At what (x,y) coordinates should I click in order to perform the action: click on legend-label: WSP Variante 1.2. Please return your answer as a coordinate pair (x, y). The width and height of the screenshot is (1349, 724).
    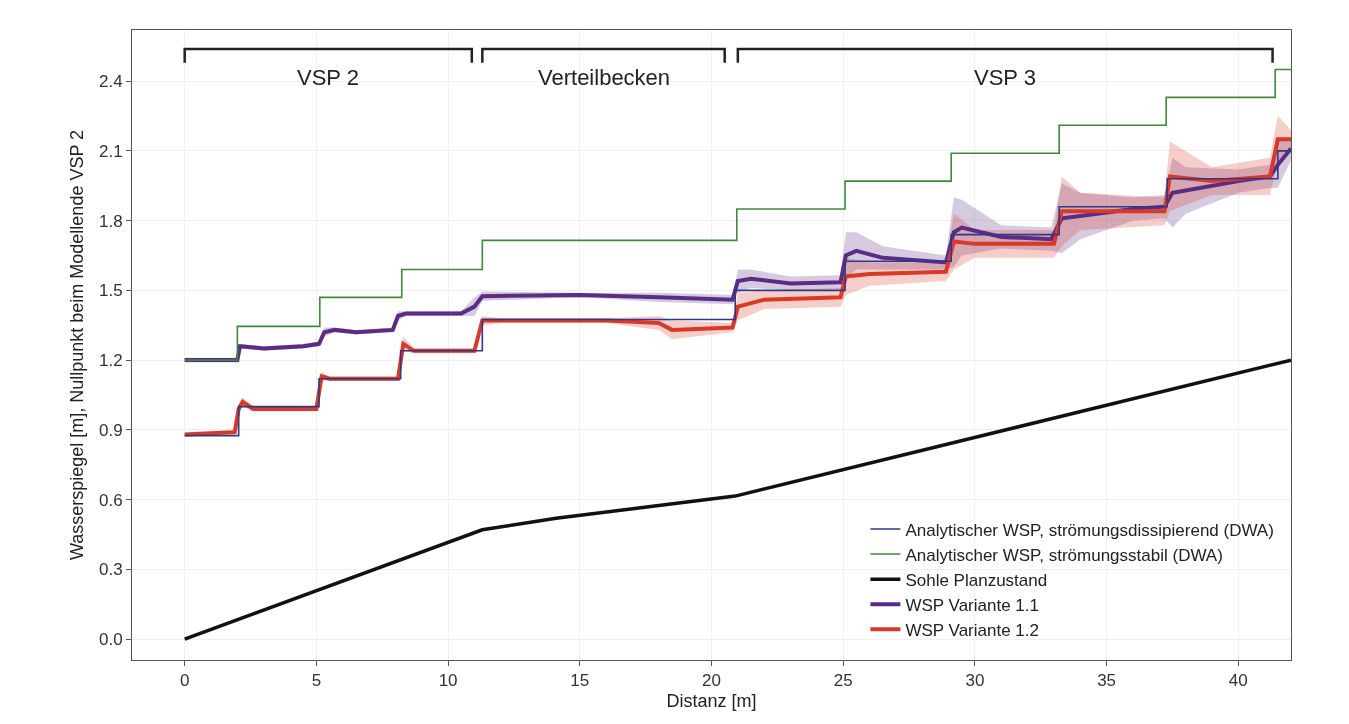
    Looking at the image, I should click on (972, 630).